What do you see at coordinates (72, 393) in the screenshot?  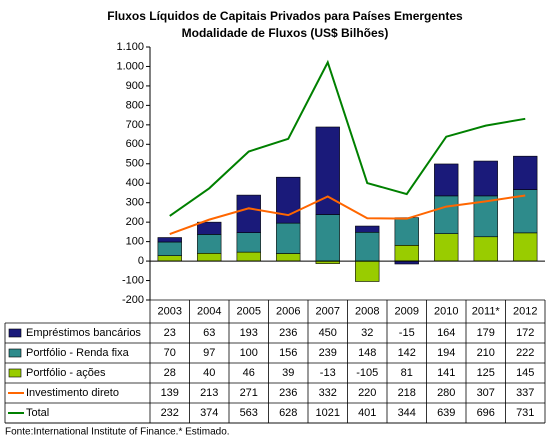 I see `legend-label: Investimento direto` at bounding box center [72, 393].